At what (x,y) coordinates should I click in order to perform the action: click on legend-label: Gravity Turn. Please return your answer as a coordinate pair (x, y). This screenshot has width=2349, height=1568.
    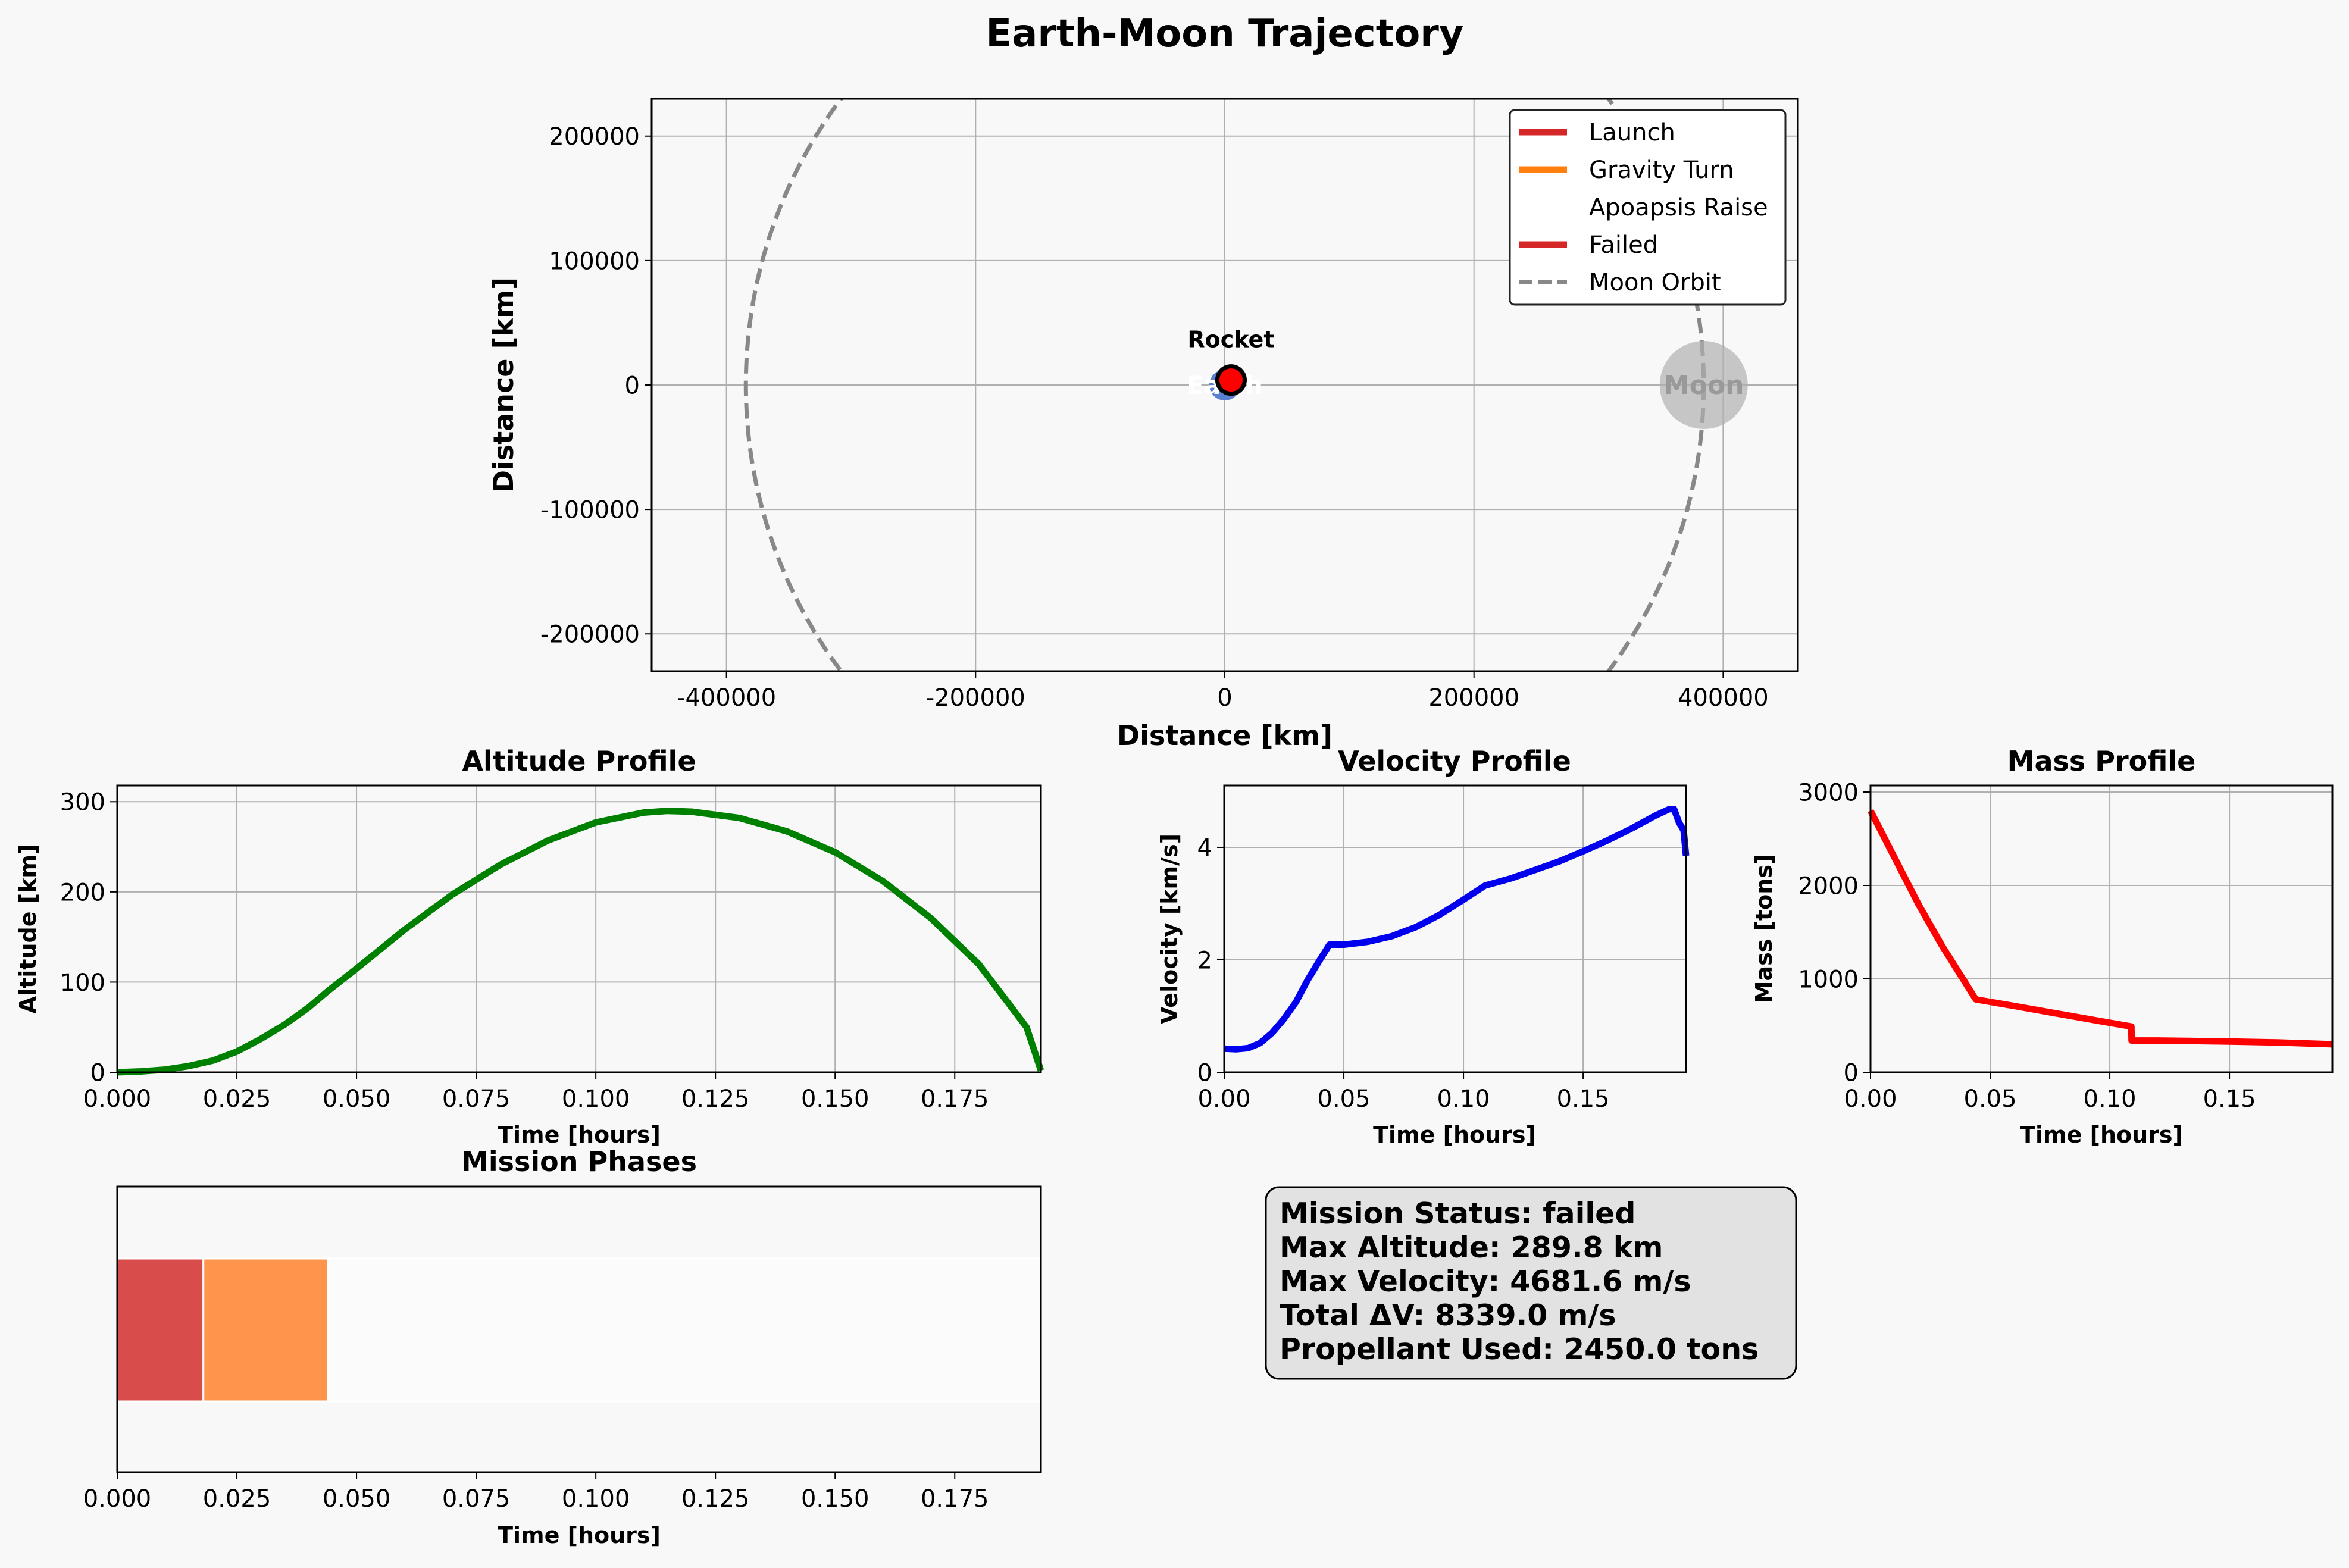
    Looking at the image, I should click on (1661, 171).